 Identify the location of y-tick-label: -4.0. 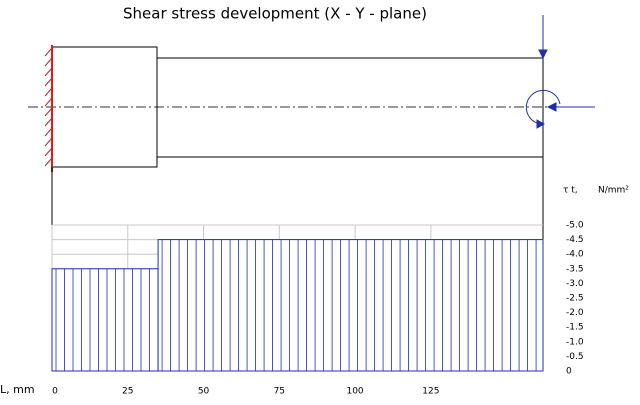
(575, 255).